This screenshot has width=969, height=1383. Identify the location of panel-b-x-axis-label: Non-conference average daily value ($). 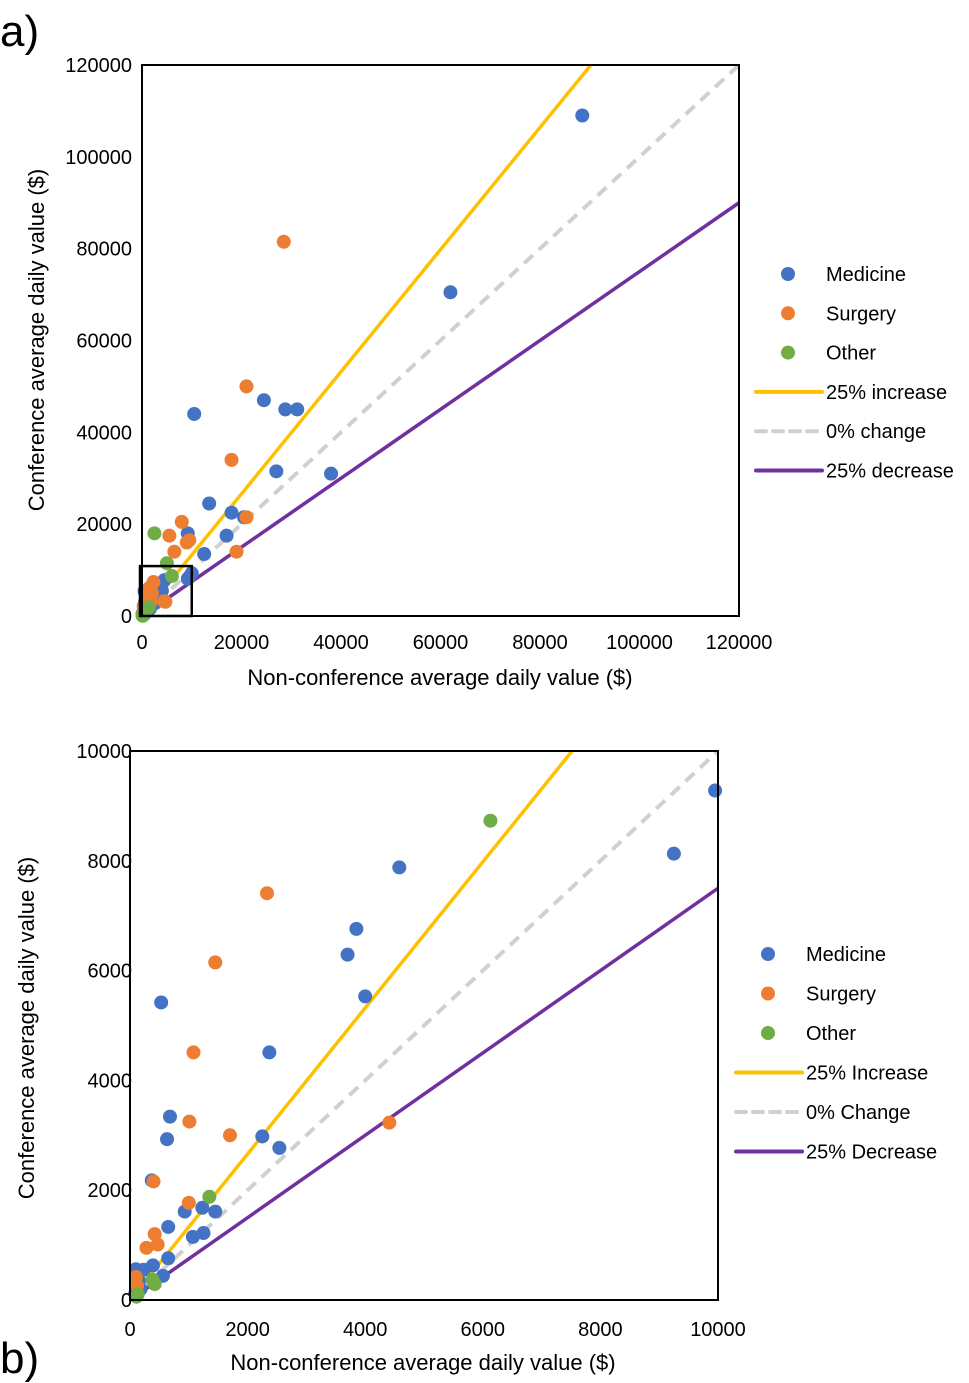
(422, 1362).